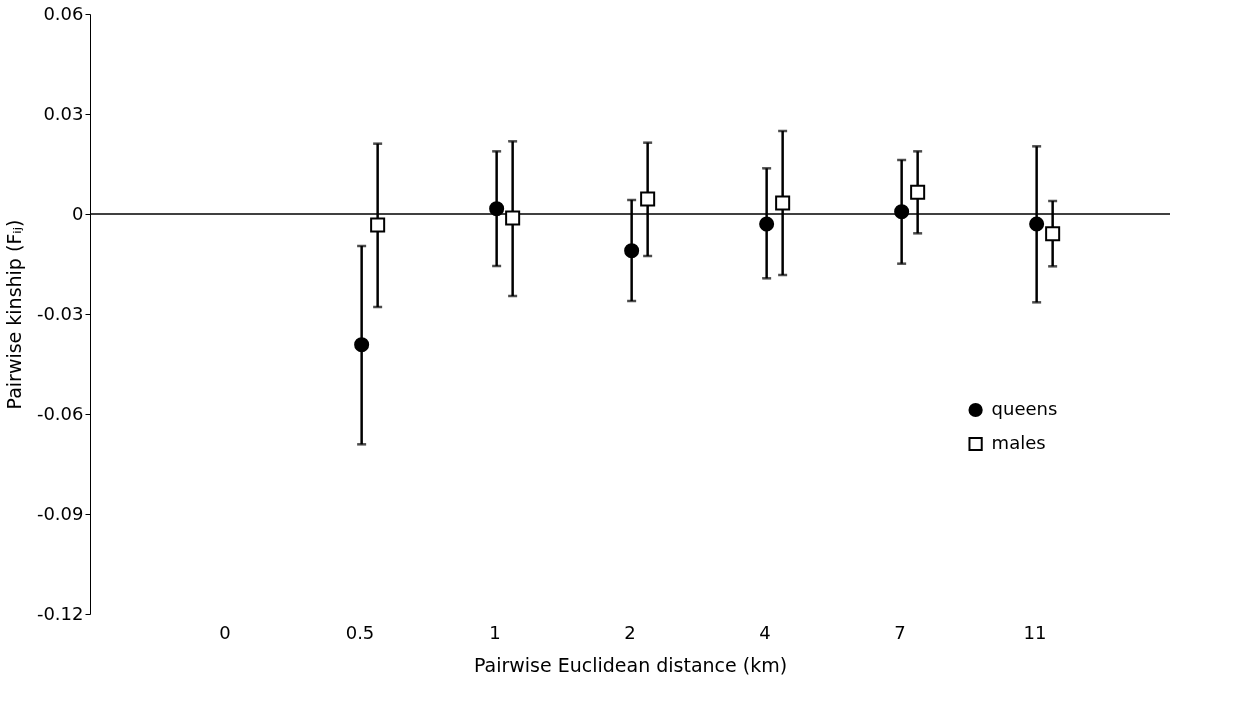 This screenshot has width=1239, height=702. I want to click on x-tick-label: 4, so click(765, 632).